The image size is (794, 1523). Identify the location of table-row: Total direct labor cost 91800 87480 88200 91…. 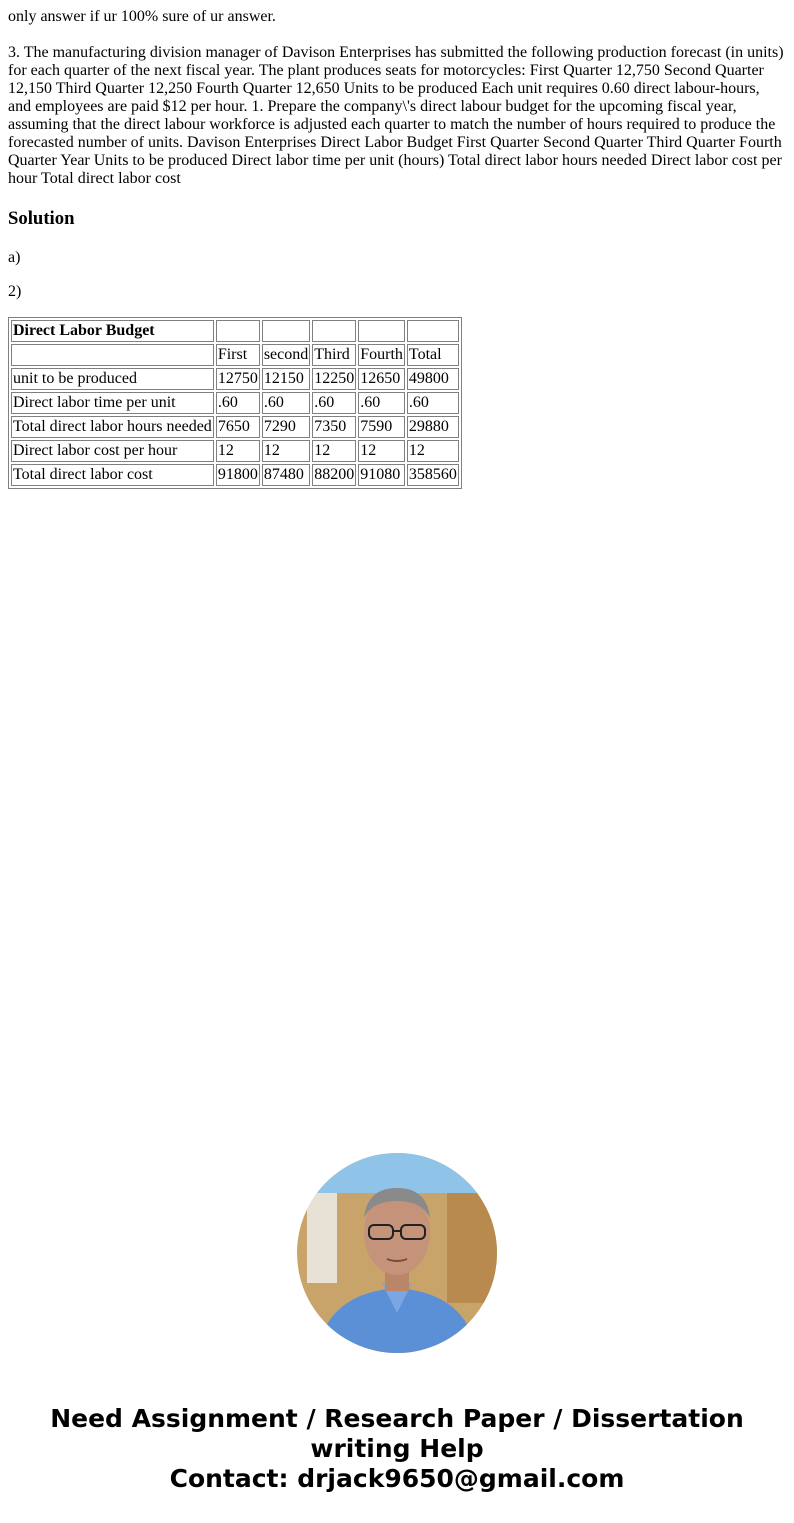
(235, 475).